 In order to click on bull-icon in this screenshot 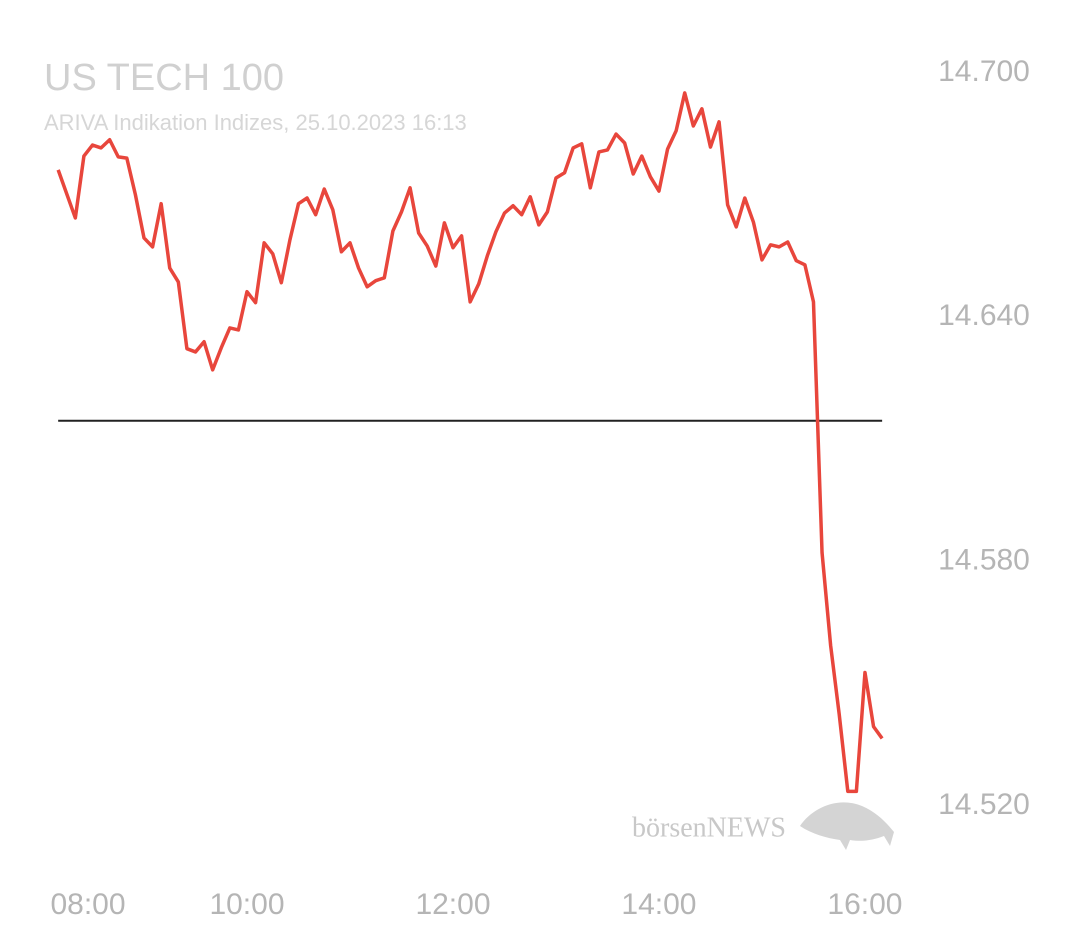, I will do `click(847, 826)`.